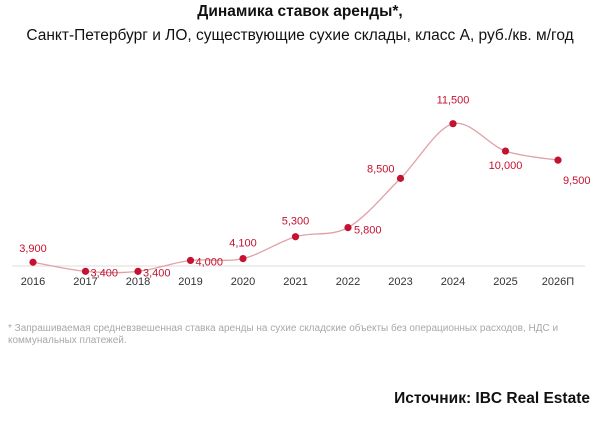 Image resolution: width=600 pixels, height=421 pixels. What do you see at coordinates (577, 181) in the screenshot?
I see `data-label: 9,500` at bounding box center [577, 181].